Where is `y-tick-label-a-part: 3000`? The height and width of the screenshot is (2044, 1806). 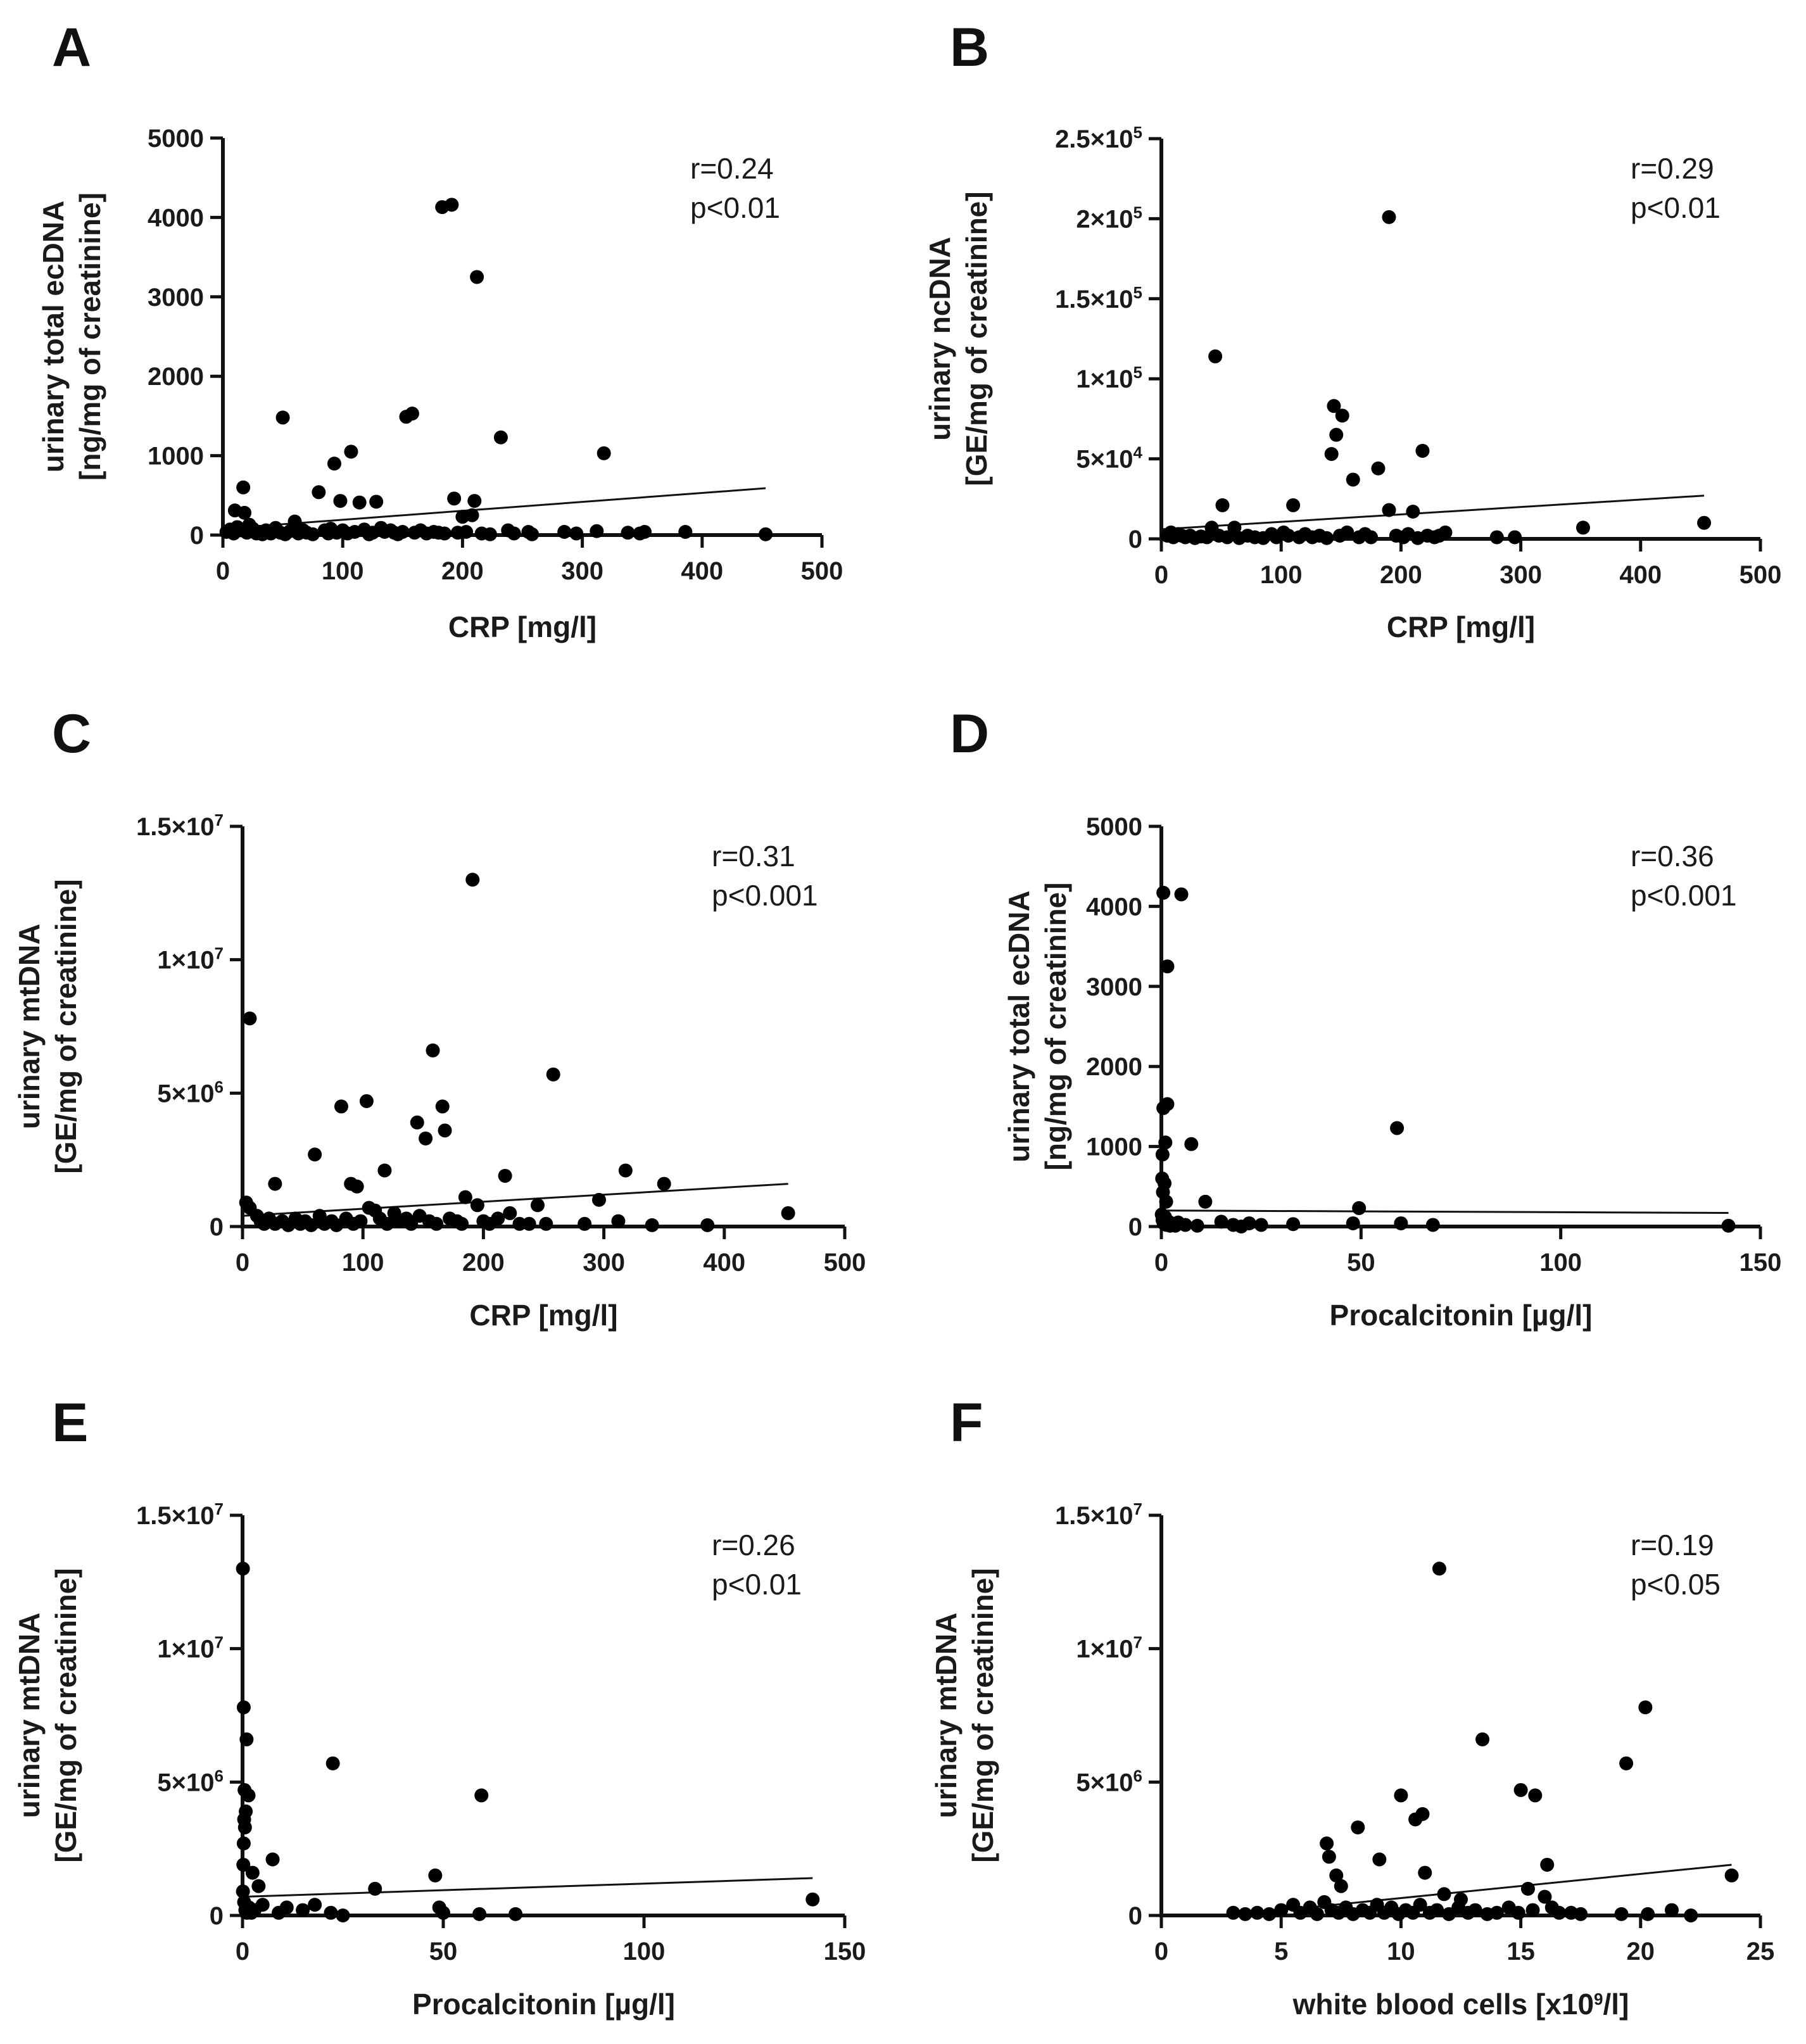 y-tick-label-a-part: 3000 is located at coordinates (176, 298).